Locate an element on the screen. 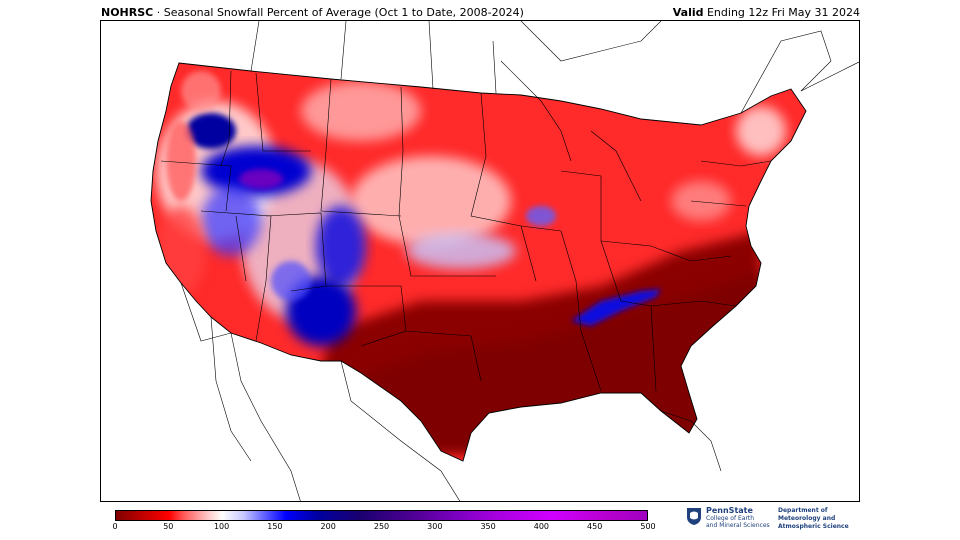 This screenshot has height=540, width=960. dept-line3: Atmospheric Science is located at coordinates (813, 526).